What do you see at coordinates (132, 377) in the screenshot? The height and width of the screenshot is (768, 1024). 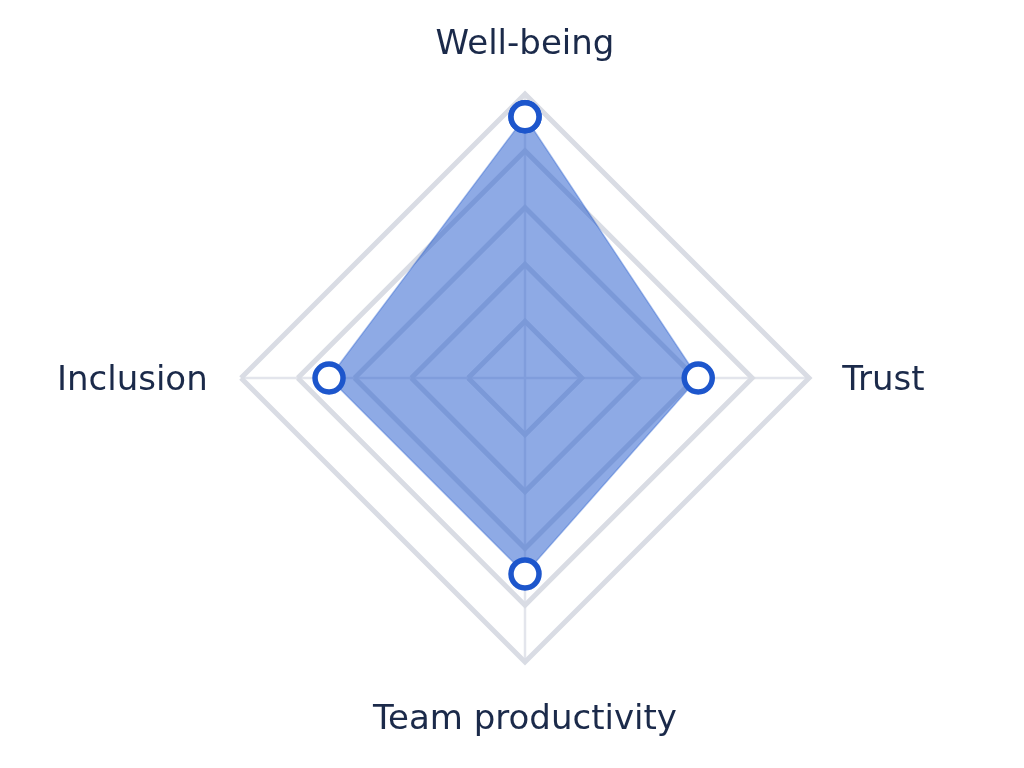 I see `spoke-label: Inclusion` at bounding box center [132, 377].